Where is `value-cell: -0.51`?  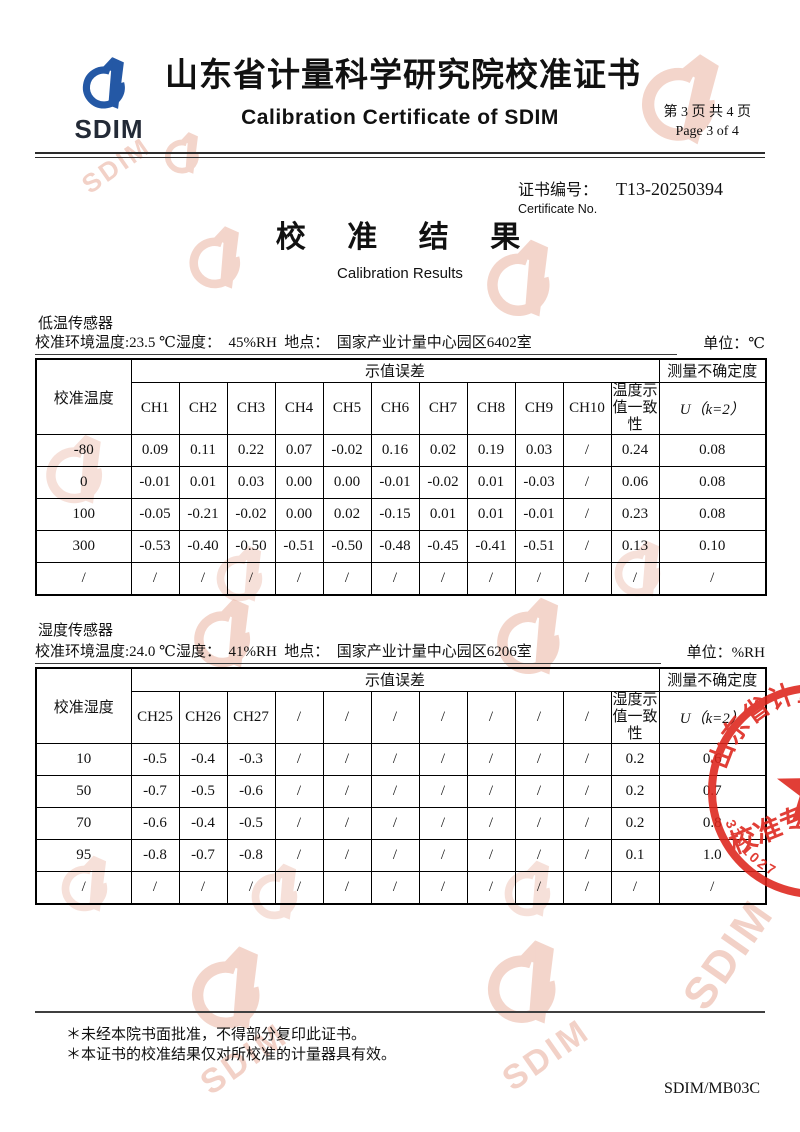
value-cell: -0.51 is located at coordinates (539, 547).